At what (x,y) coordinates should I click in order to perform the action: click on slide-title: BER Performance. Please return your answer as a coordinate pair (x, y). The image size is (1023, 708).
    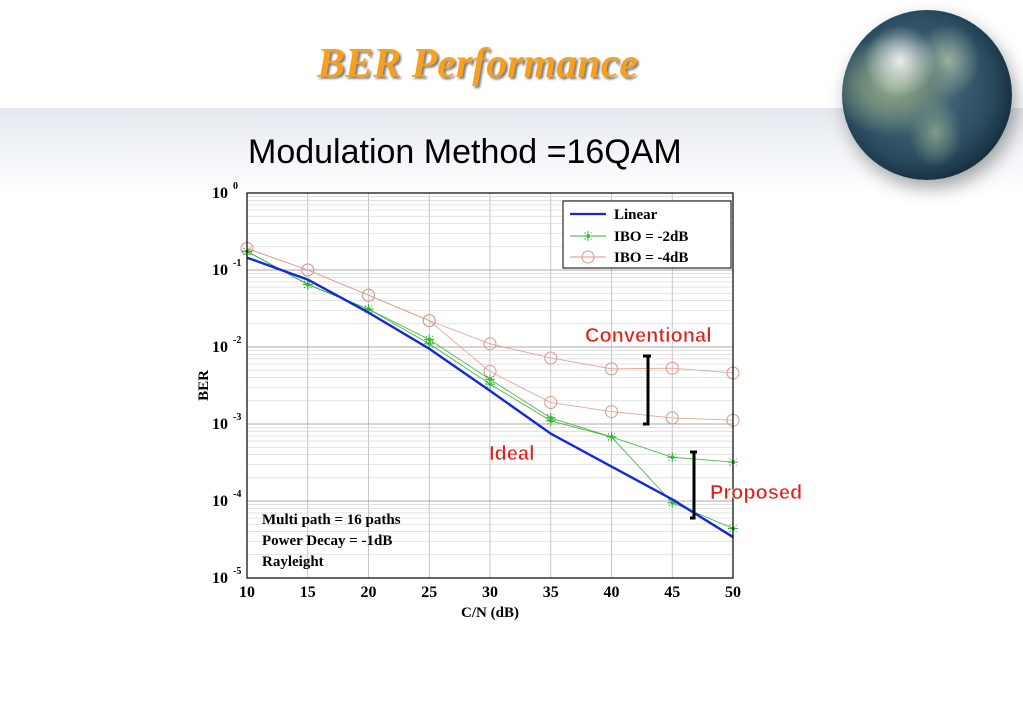
    Looking at the image, I should click on (477, 64).